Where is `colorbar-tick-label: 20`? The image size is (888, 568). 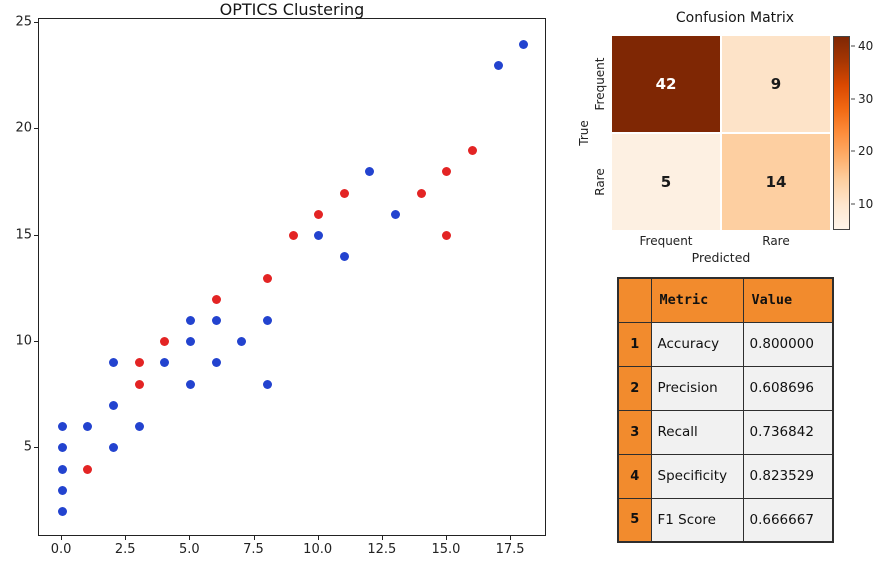 colorbar-tick-label: 20 is located at coordinates (866, 151).